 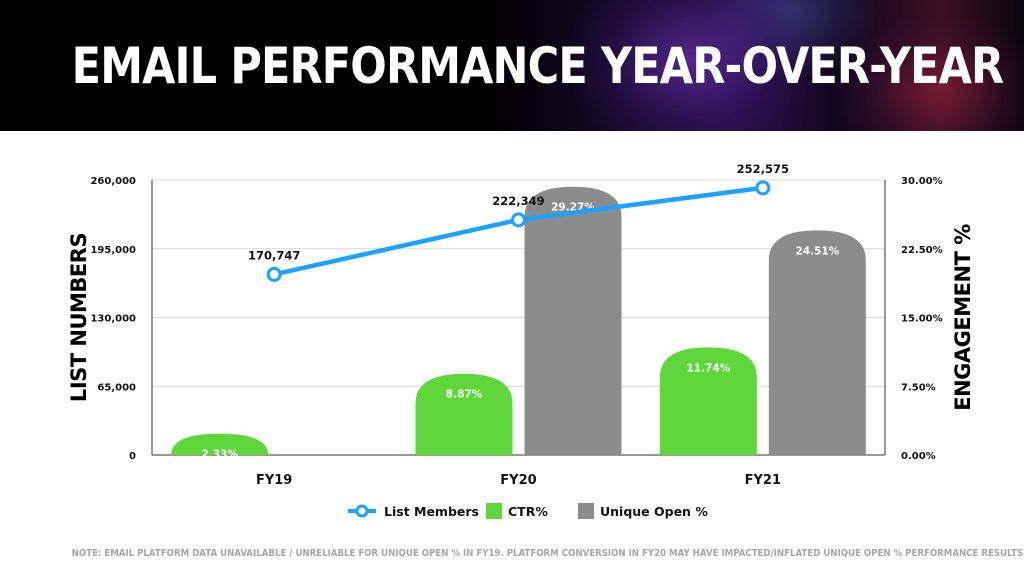 What do you see at coordinates (690, 65) in the screenshot?
I see `banner-glow` at bounding box center [690, 65].